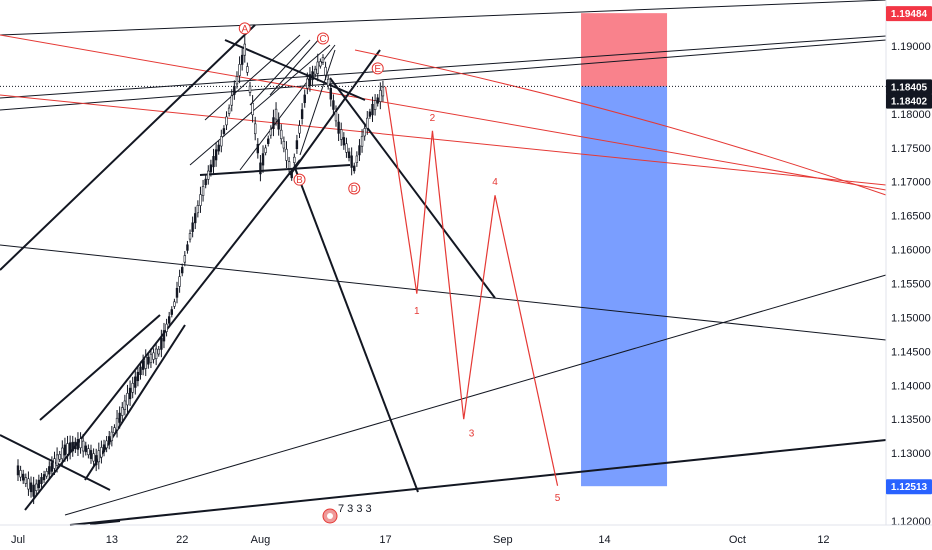 The image size is (932, 550). What do you see at coordinates (911, 386) in the screenshot?
I see `price-tick-label: 1.14000` at bounding box center [911, 386].